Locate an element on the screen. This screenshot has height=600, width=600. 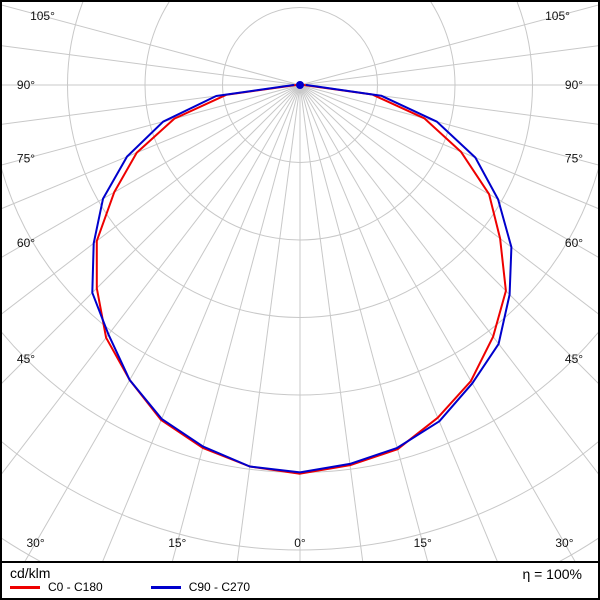
series-swatch-c0-c180 is located at coordinates (25, 587).